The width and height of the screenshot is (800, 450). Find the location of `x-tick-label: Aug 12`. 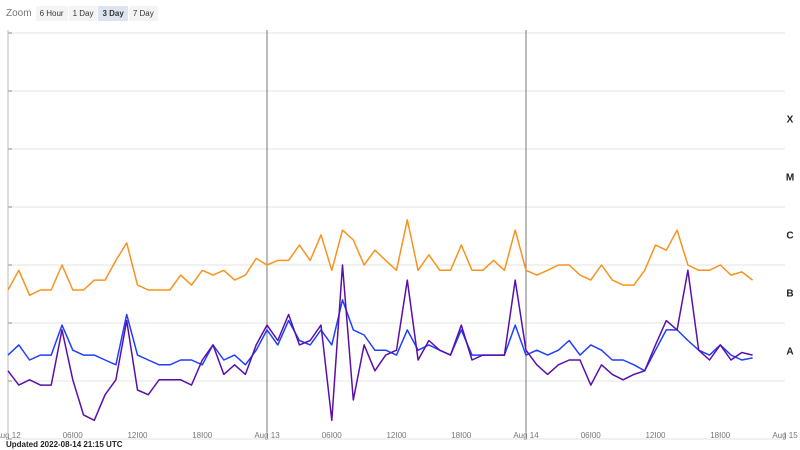

x-tick-label: Aug 12 is located at coordinates (10, 435).